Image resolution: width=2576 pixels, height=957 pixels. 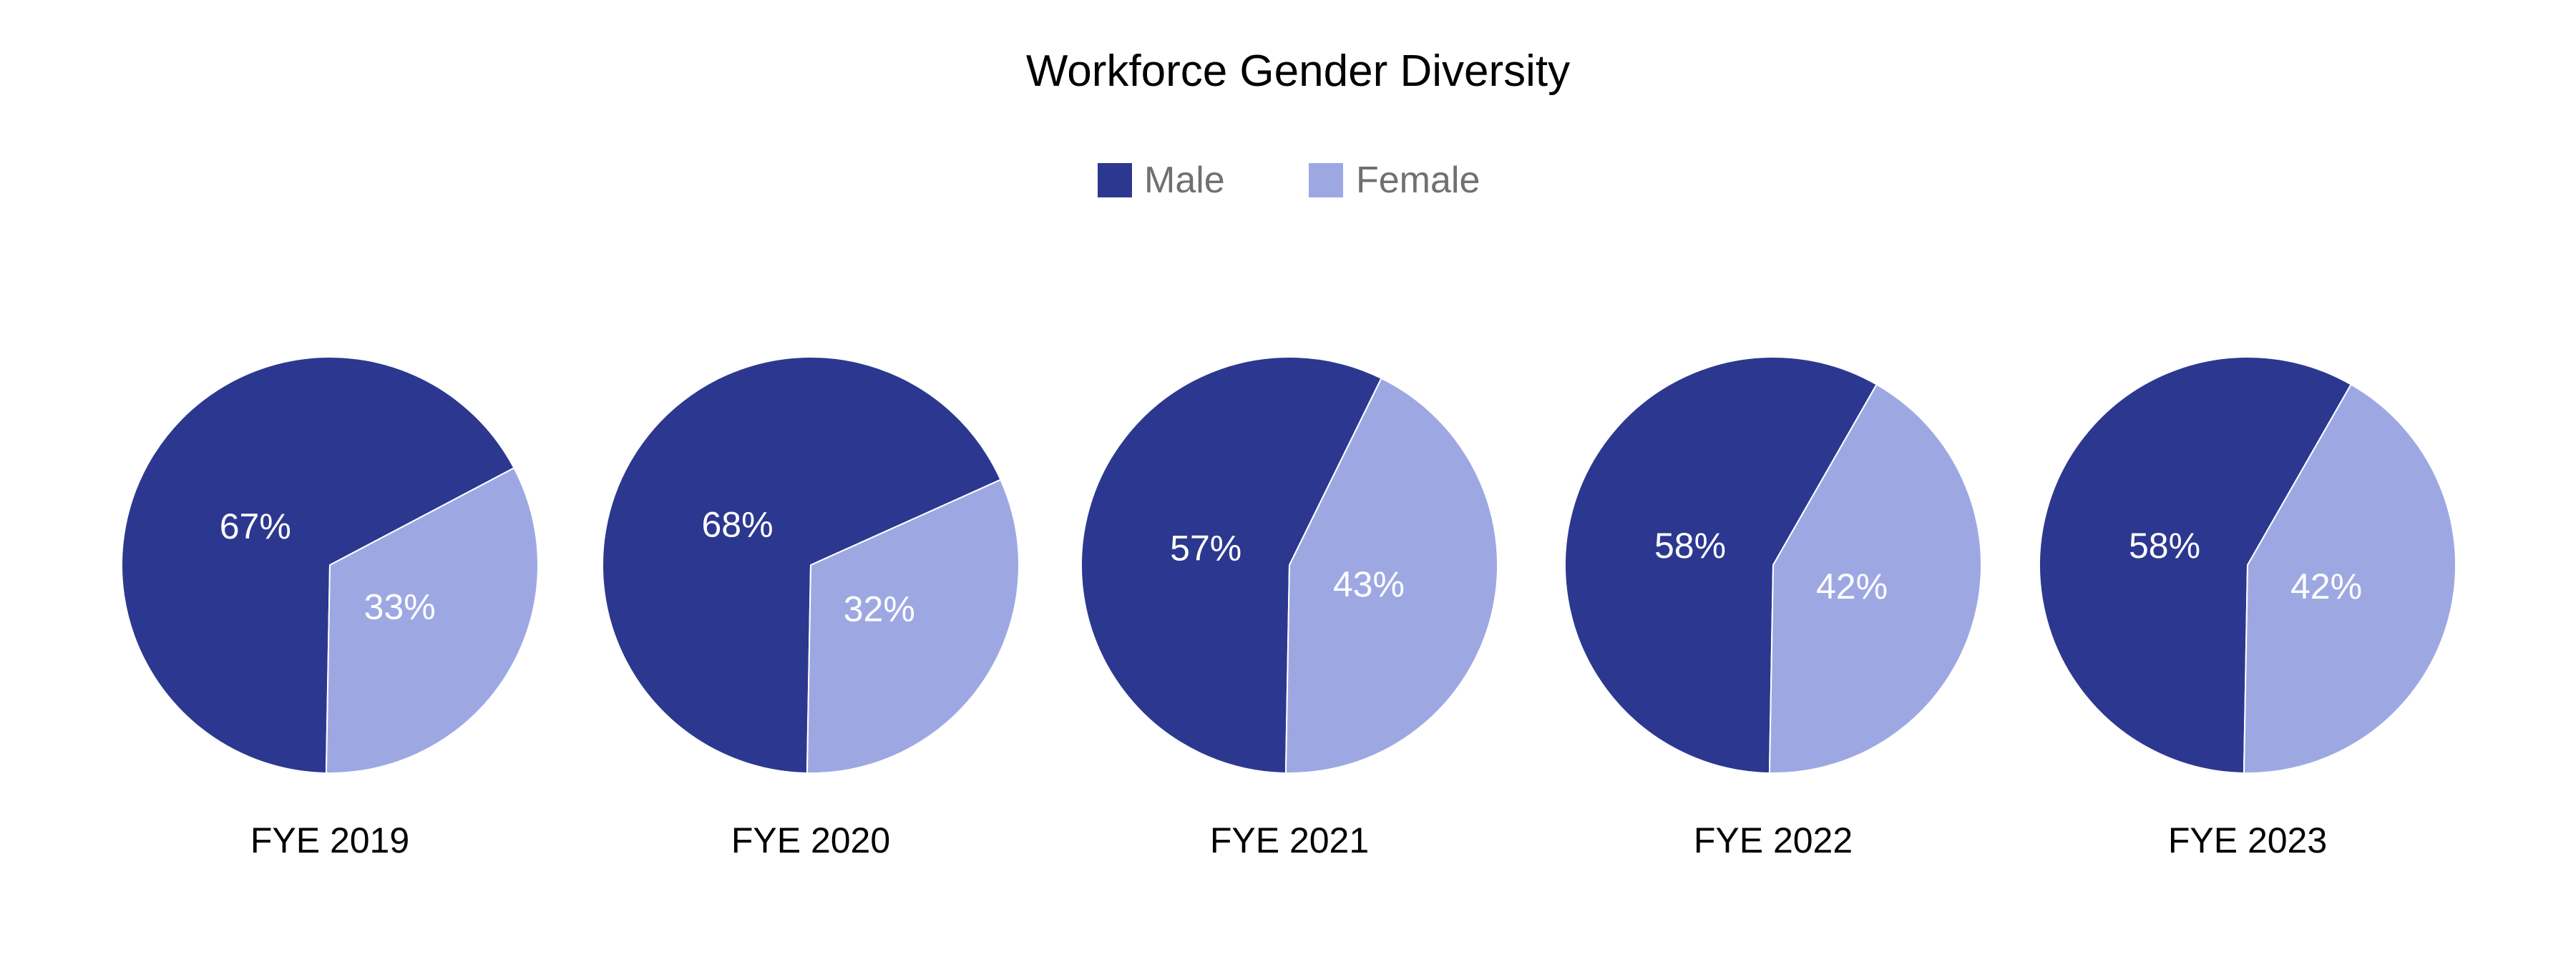 What do you see at coordinates (1115, 180) in the screenshot?
I see `legend-swatch-male` at bounding box center [1115, 180].